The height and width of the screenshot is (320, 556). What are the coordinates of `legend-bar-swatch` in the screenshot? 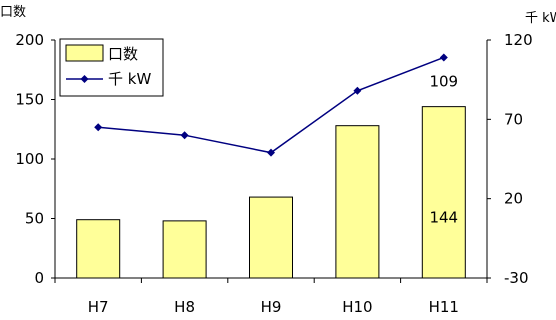 It's located at (84, 53).